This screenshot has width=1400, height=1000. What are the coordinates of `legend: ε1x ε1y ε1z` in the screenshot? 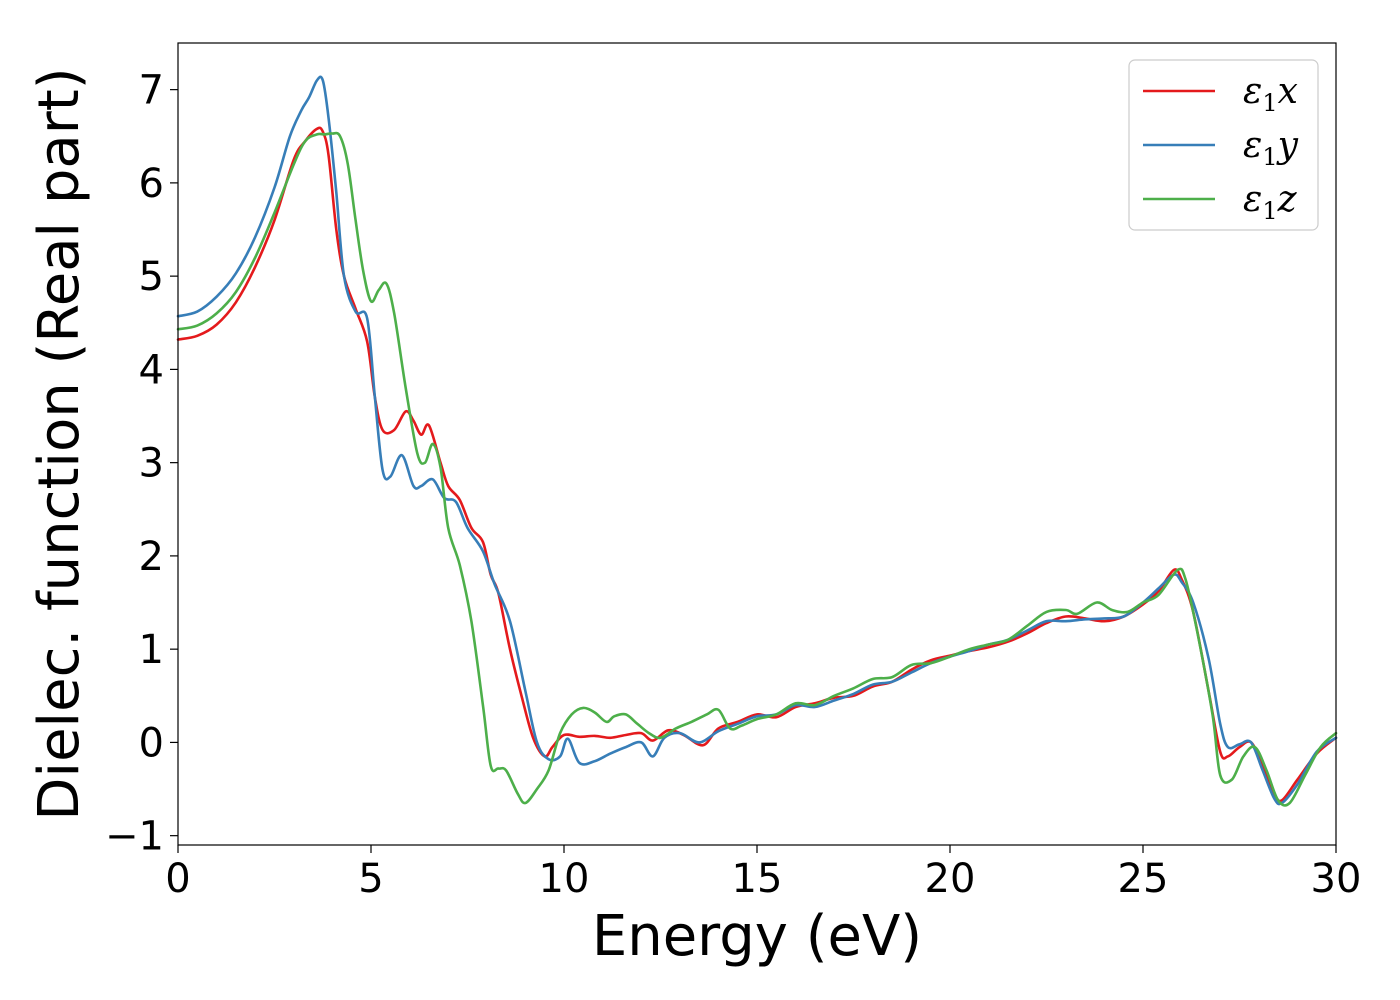 It's located at (1223, 145).